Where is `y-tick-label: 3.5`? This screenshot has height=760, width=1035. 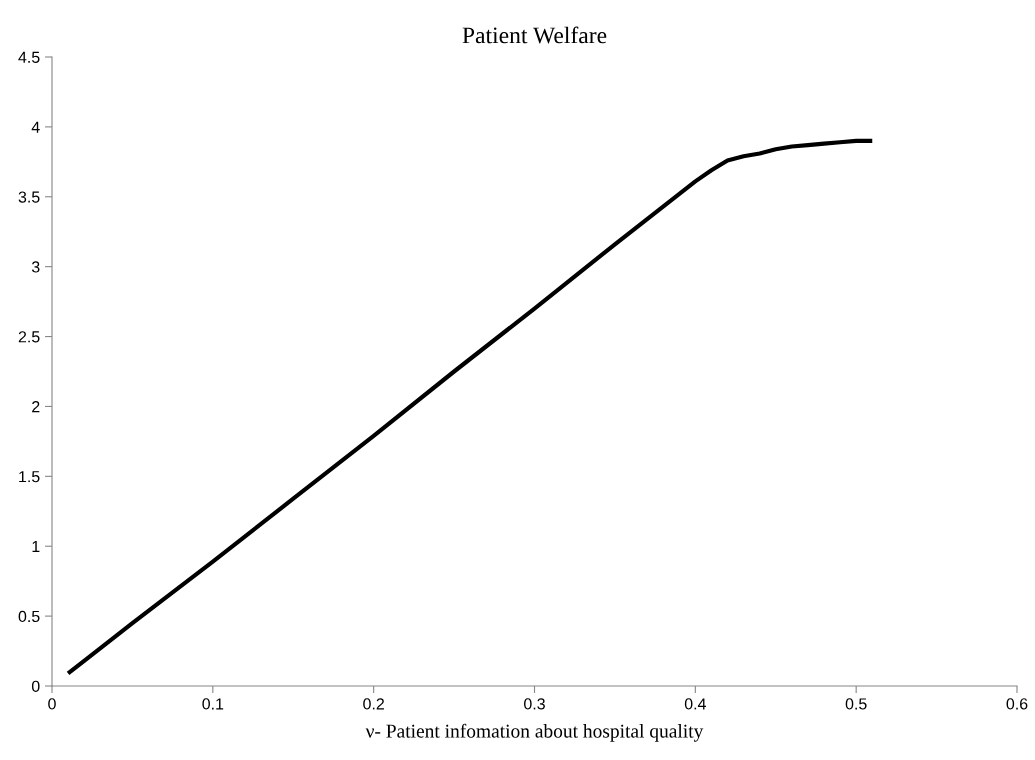 y-tick-label: 3.5 is located at coordinates (29, 197).